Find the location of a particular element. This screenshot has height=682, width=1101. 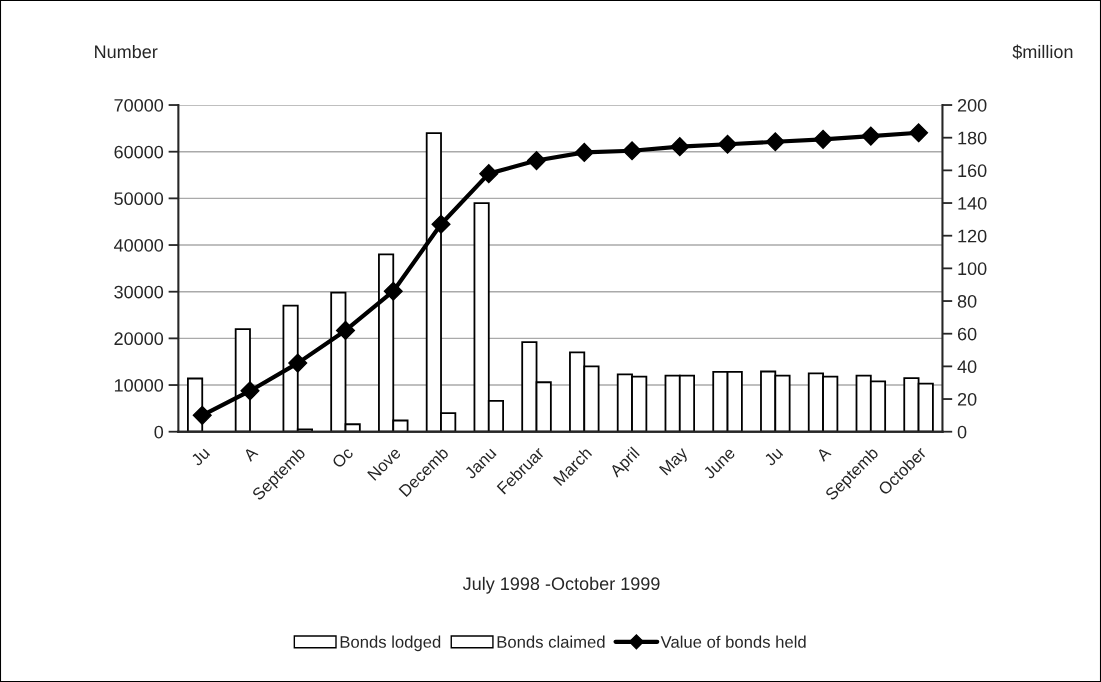

y2-tick-label: 60 is located at coordinates (967, 334).